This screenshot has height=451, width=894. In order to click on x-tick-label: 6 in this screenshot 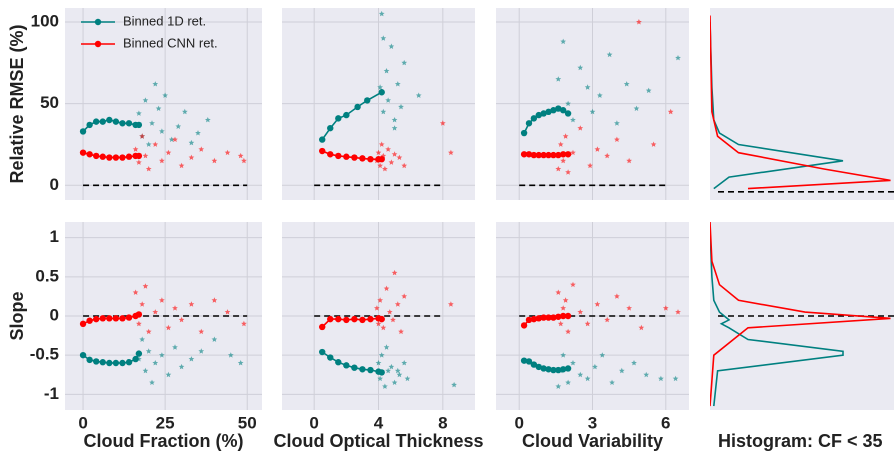, I will do `click(665, 422)`.